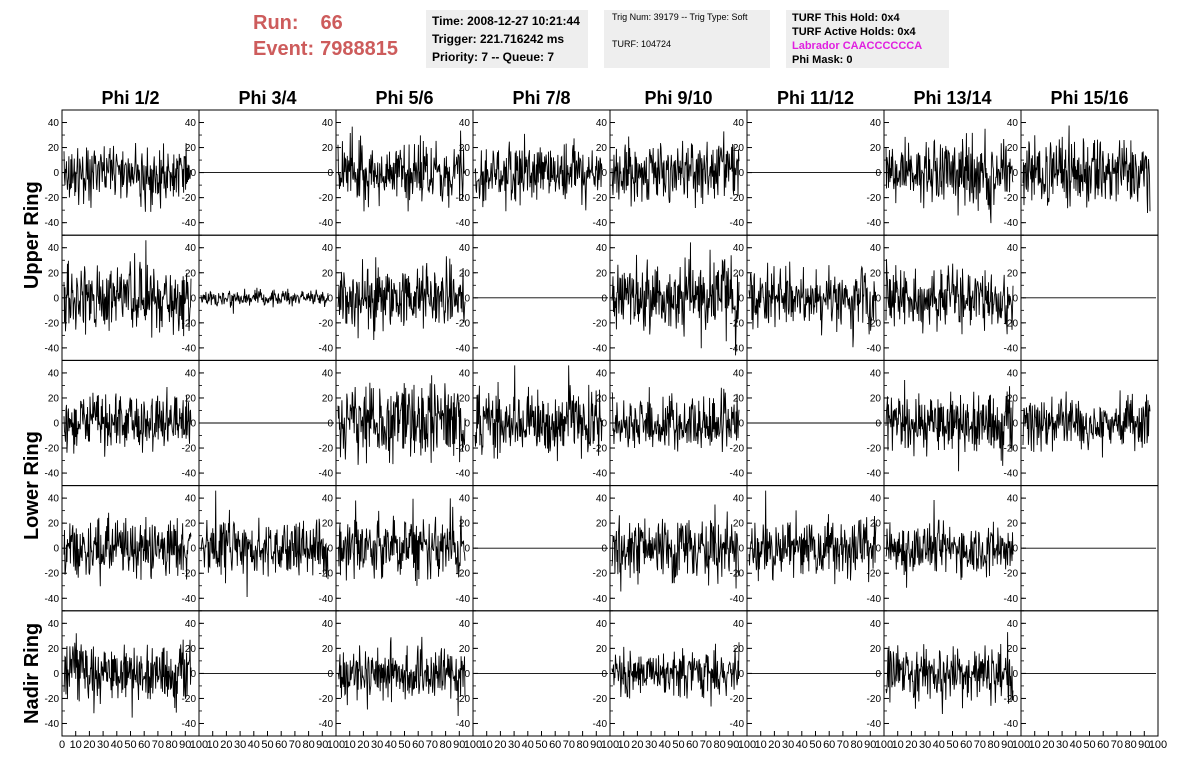 The width and height of the screenshot is (1196, 772). Describe the element at coordinates (528, 745) in the screenshot. I see `x-tick-label: 40` at that location.